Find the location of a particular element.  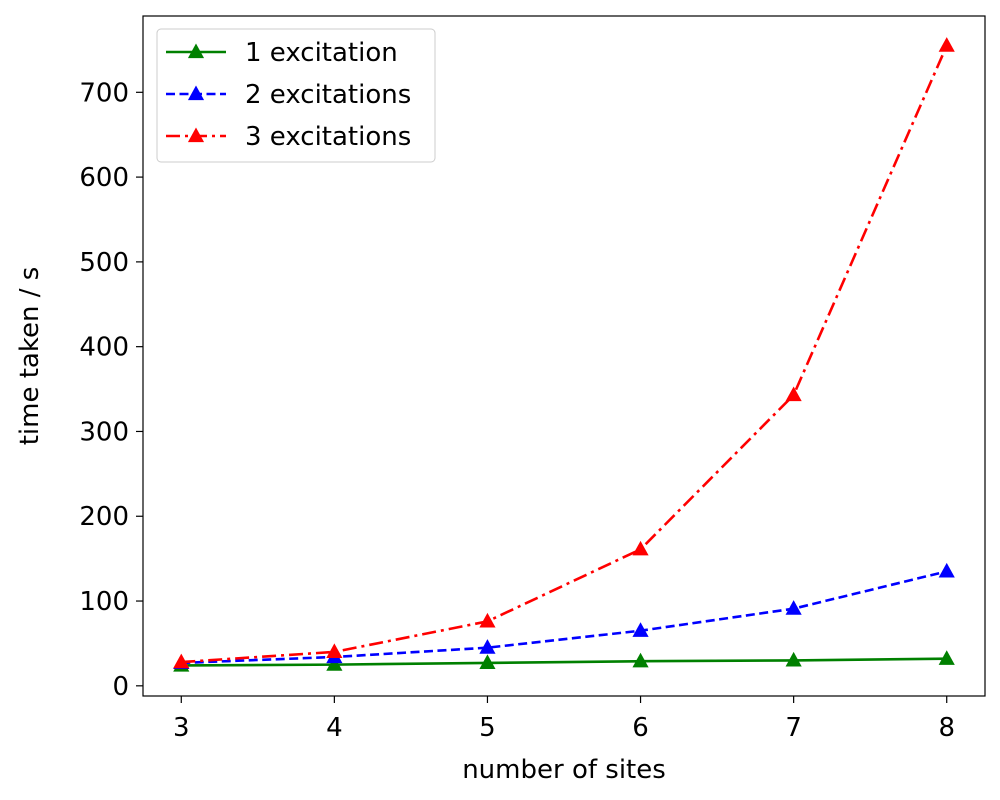

y-tick-label: 100 is located at coordinates (104, 602).